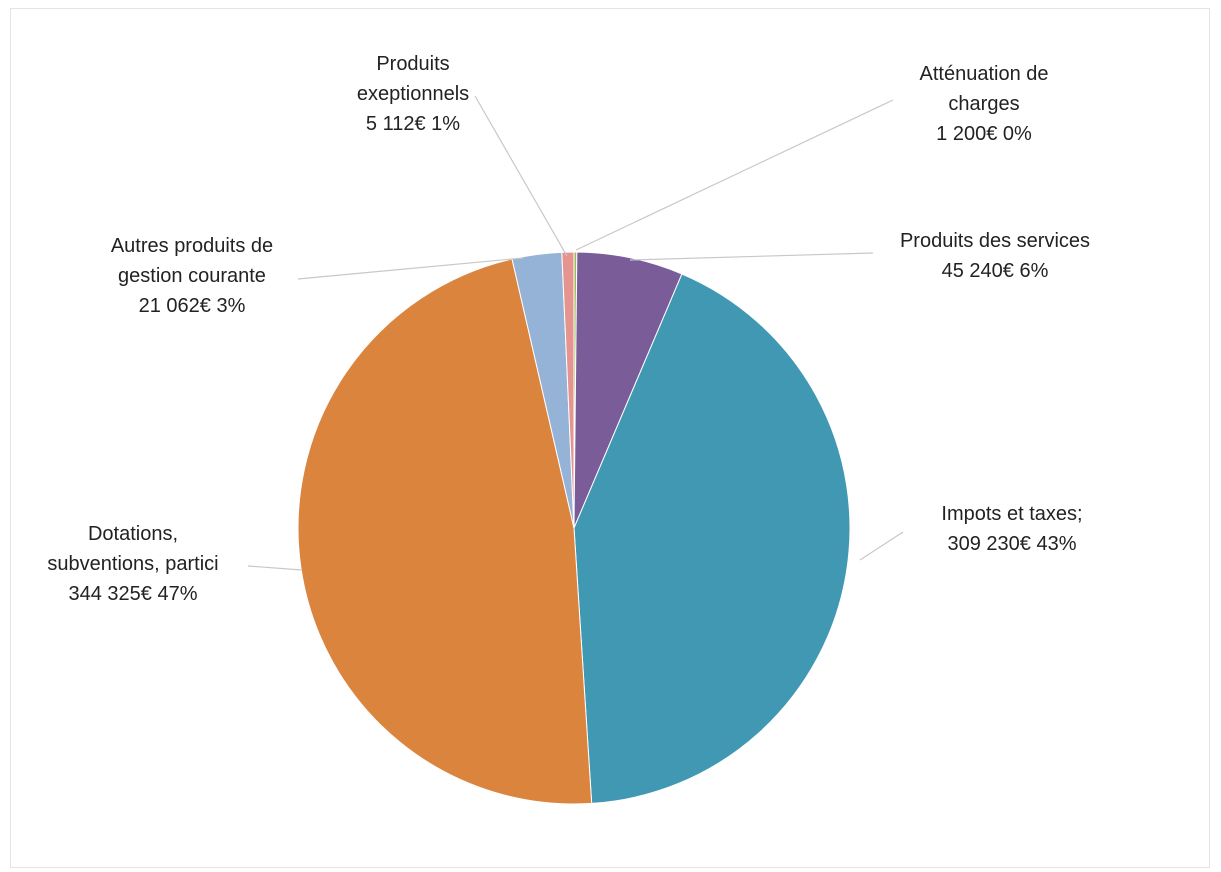 The width and height of the screenshot is (1221, 872). Describe the element at coordinates (1011, 514) in the screenshot. I see `data-label-line: Impots et taxes;` at that location.